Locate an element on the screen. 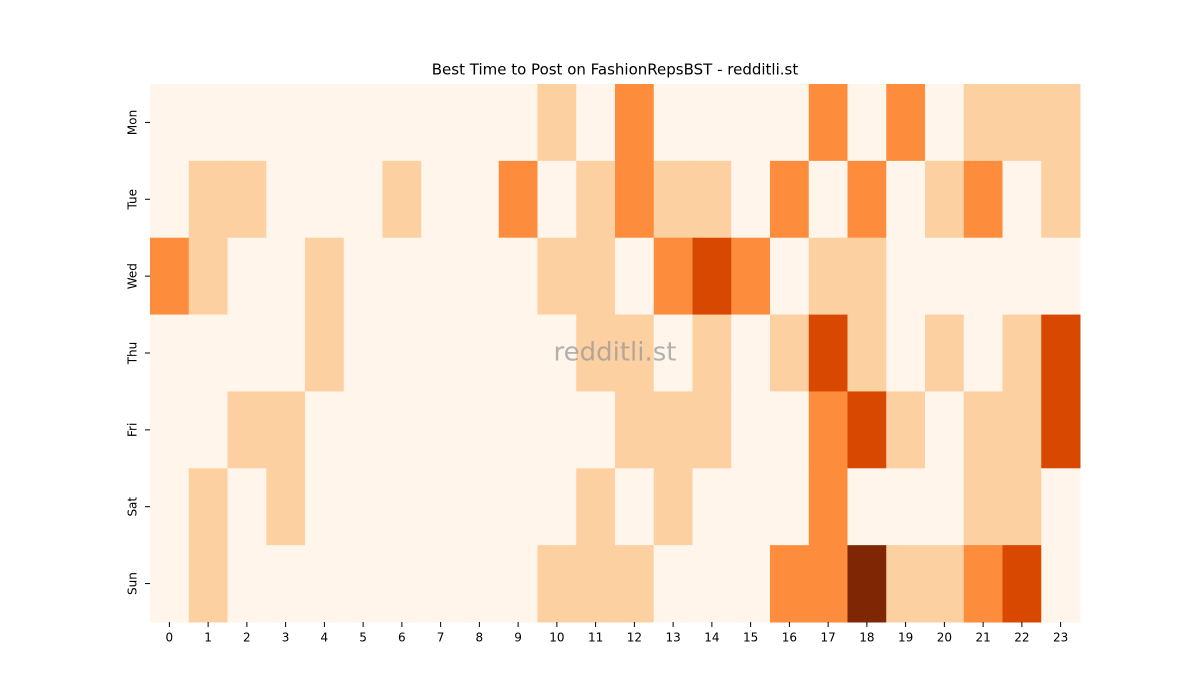 Image resolution: width=1200 pixels, height=700 pixels. x-tick-label: 15 is located at coordinates (750, 638).